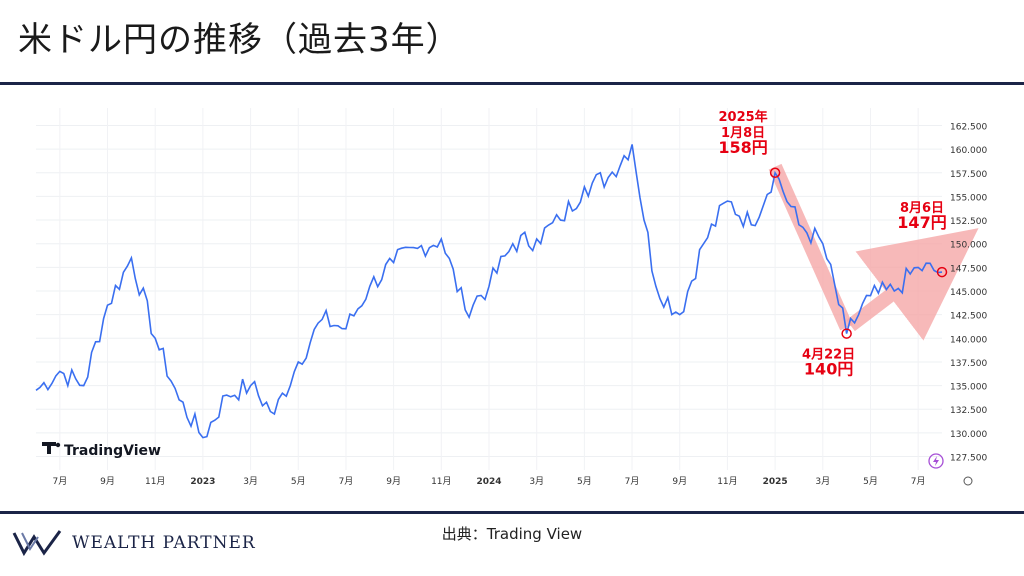  Describe the element at coordinates (912, 284) in the screenshot. I see `uptrend-arrow` at that location.